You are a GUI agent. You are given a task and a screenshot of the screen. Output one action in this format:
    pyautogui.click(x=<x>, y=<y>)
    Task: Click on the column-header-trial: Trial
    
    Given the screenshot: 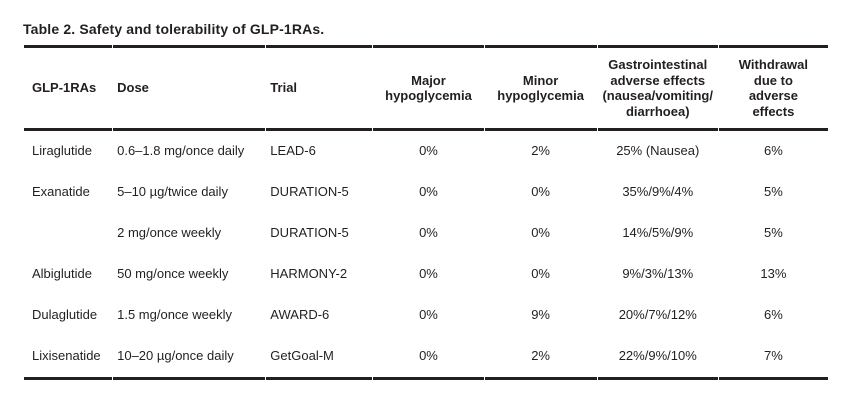 What is the action you would take?
    pyautogui.click(x=319, y=88)
    